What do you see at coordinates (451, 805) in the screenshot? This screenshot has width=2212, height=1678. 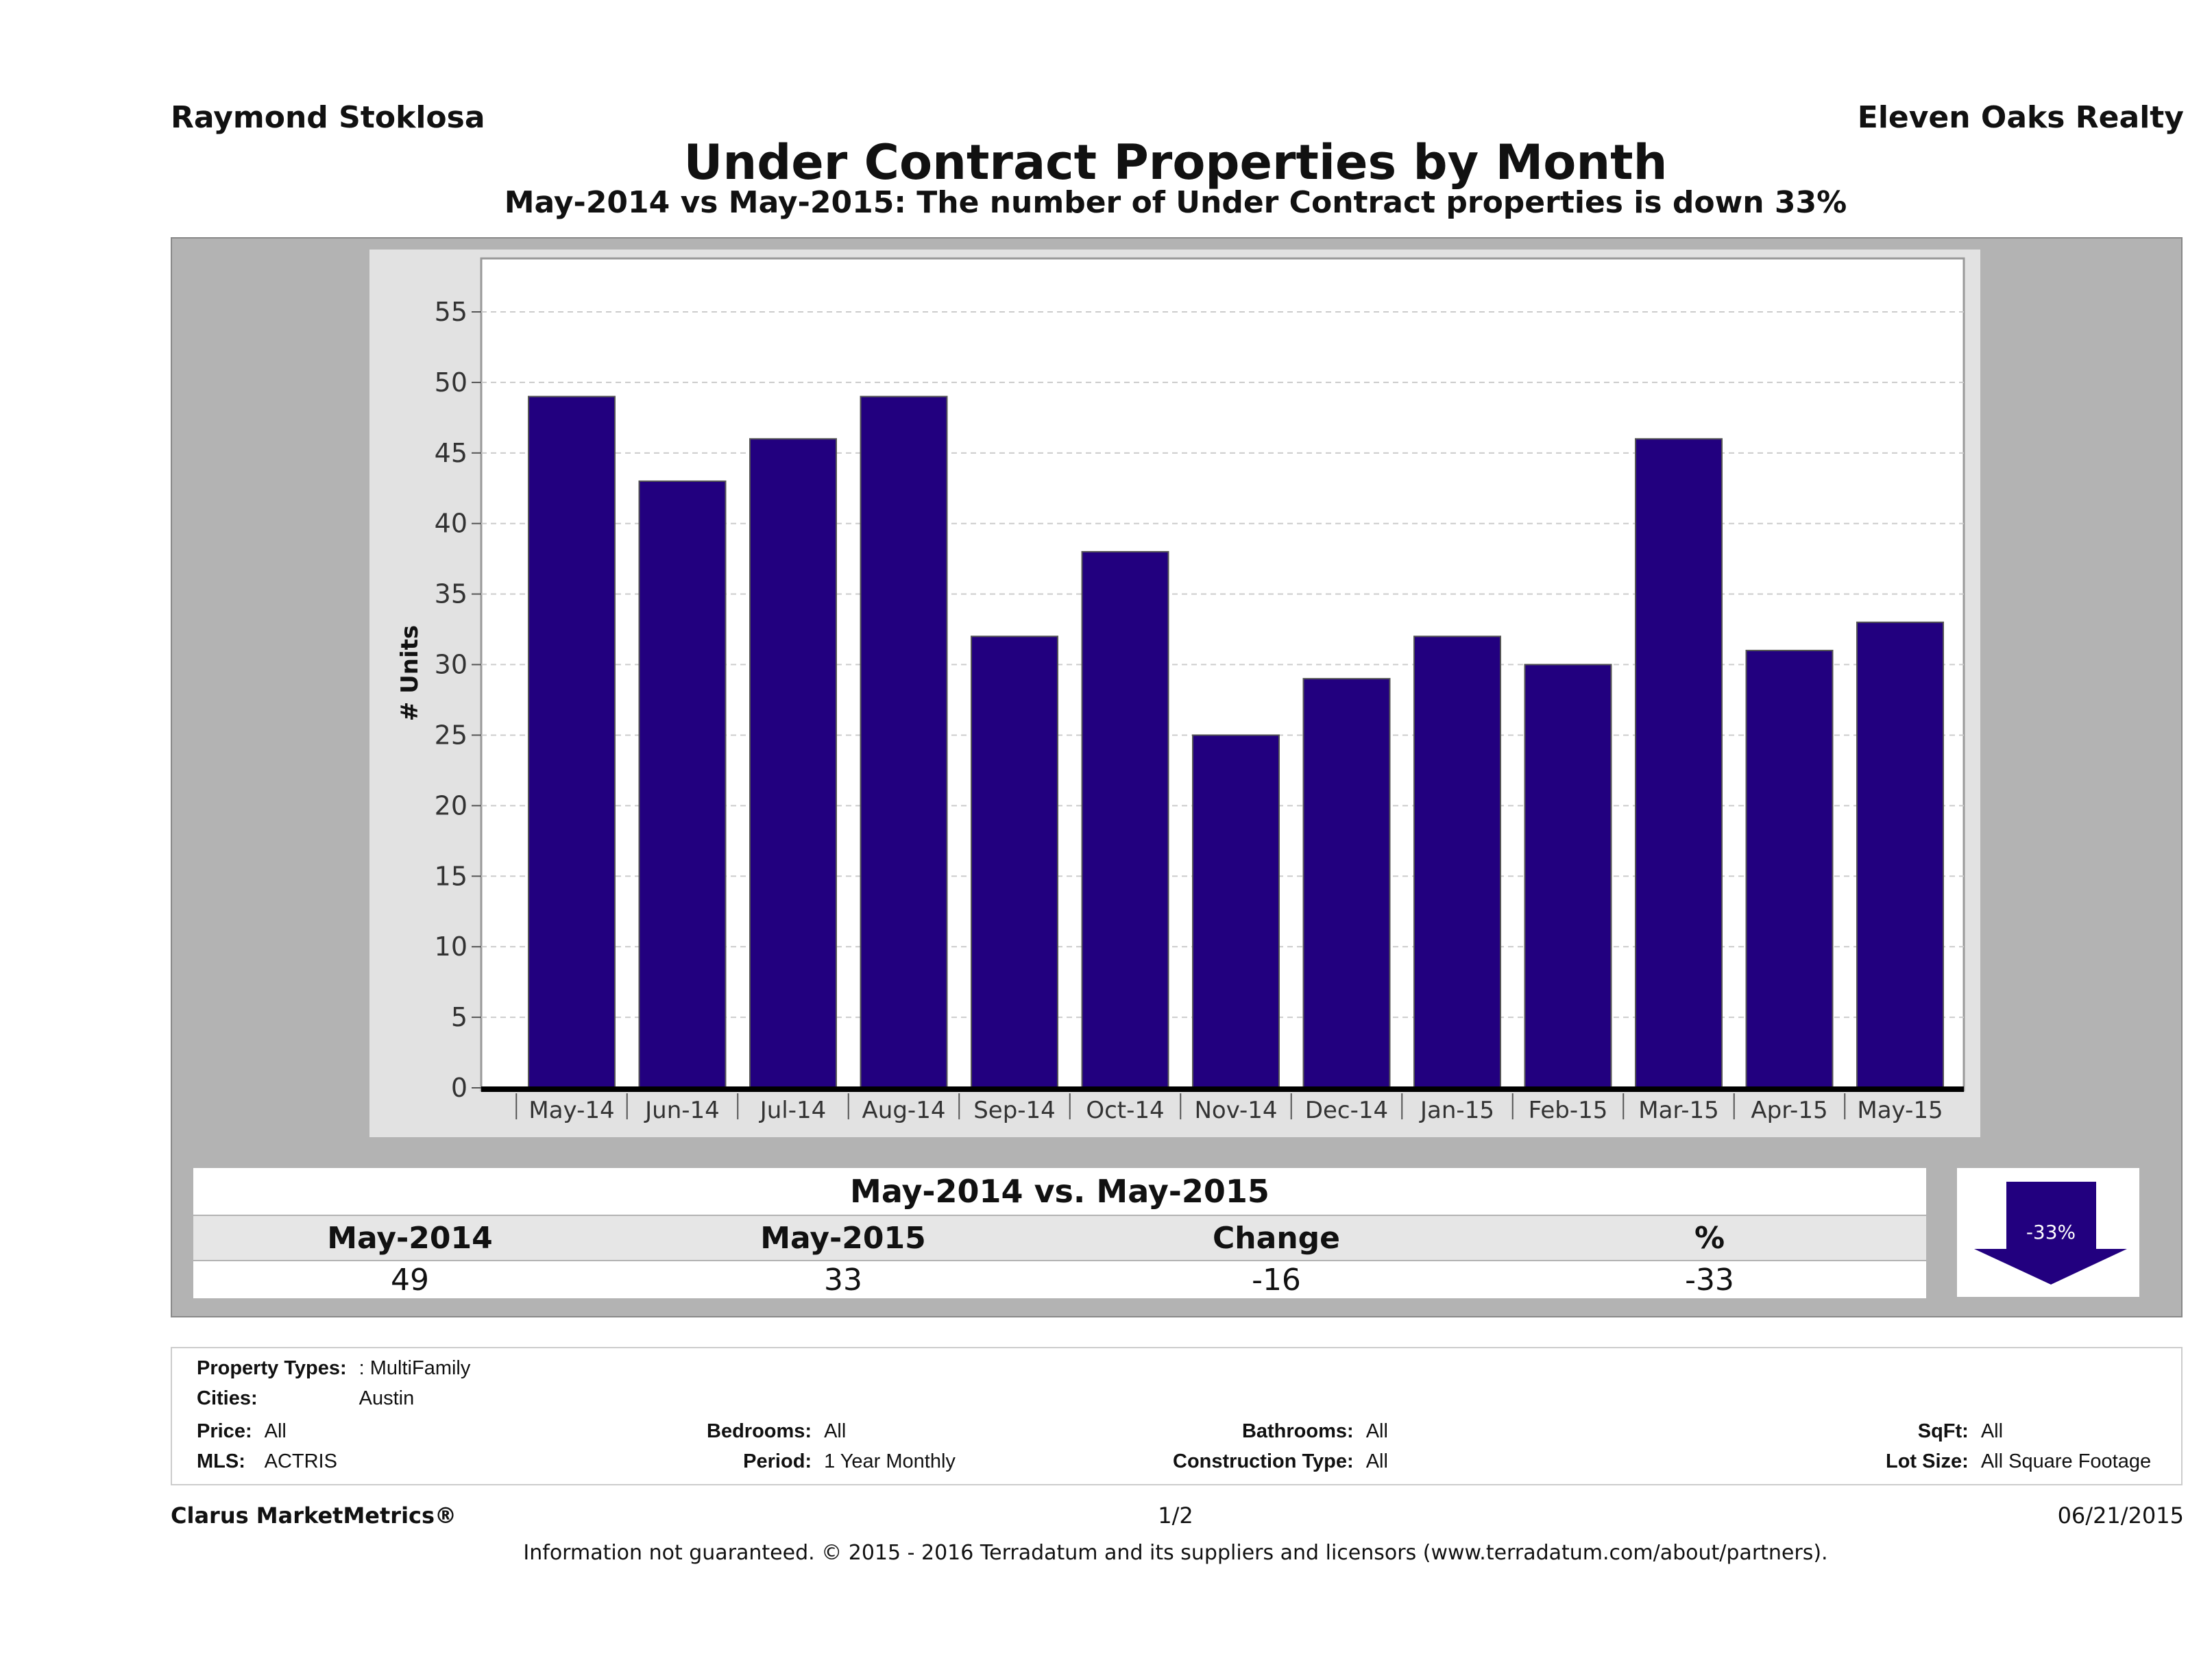 I see `y-tick-label: 20` at bounding box center [451, 805].